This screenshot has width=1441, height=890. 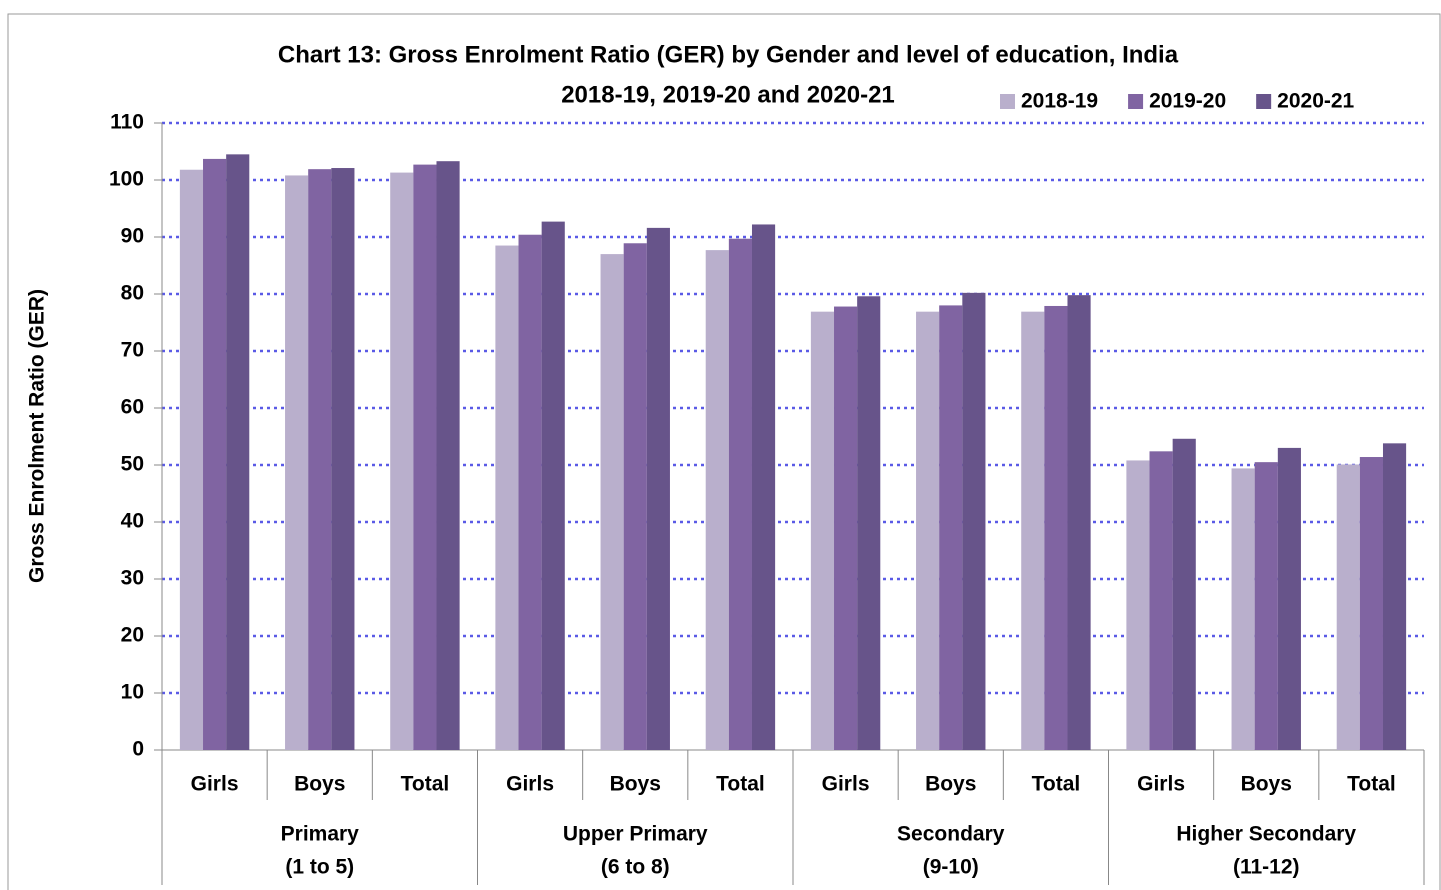 What do you see at coordinates (132, 293) in the screenshot?
I see `y-tick-label: 80` at bounding box center [132, 293].